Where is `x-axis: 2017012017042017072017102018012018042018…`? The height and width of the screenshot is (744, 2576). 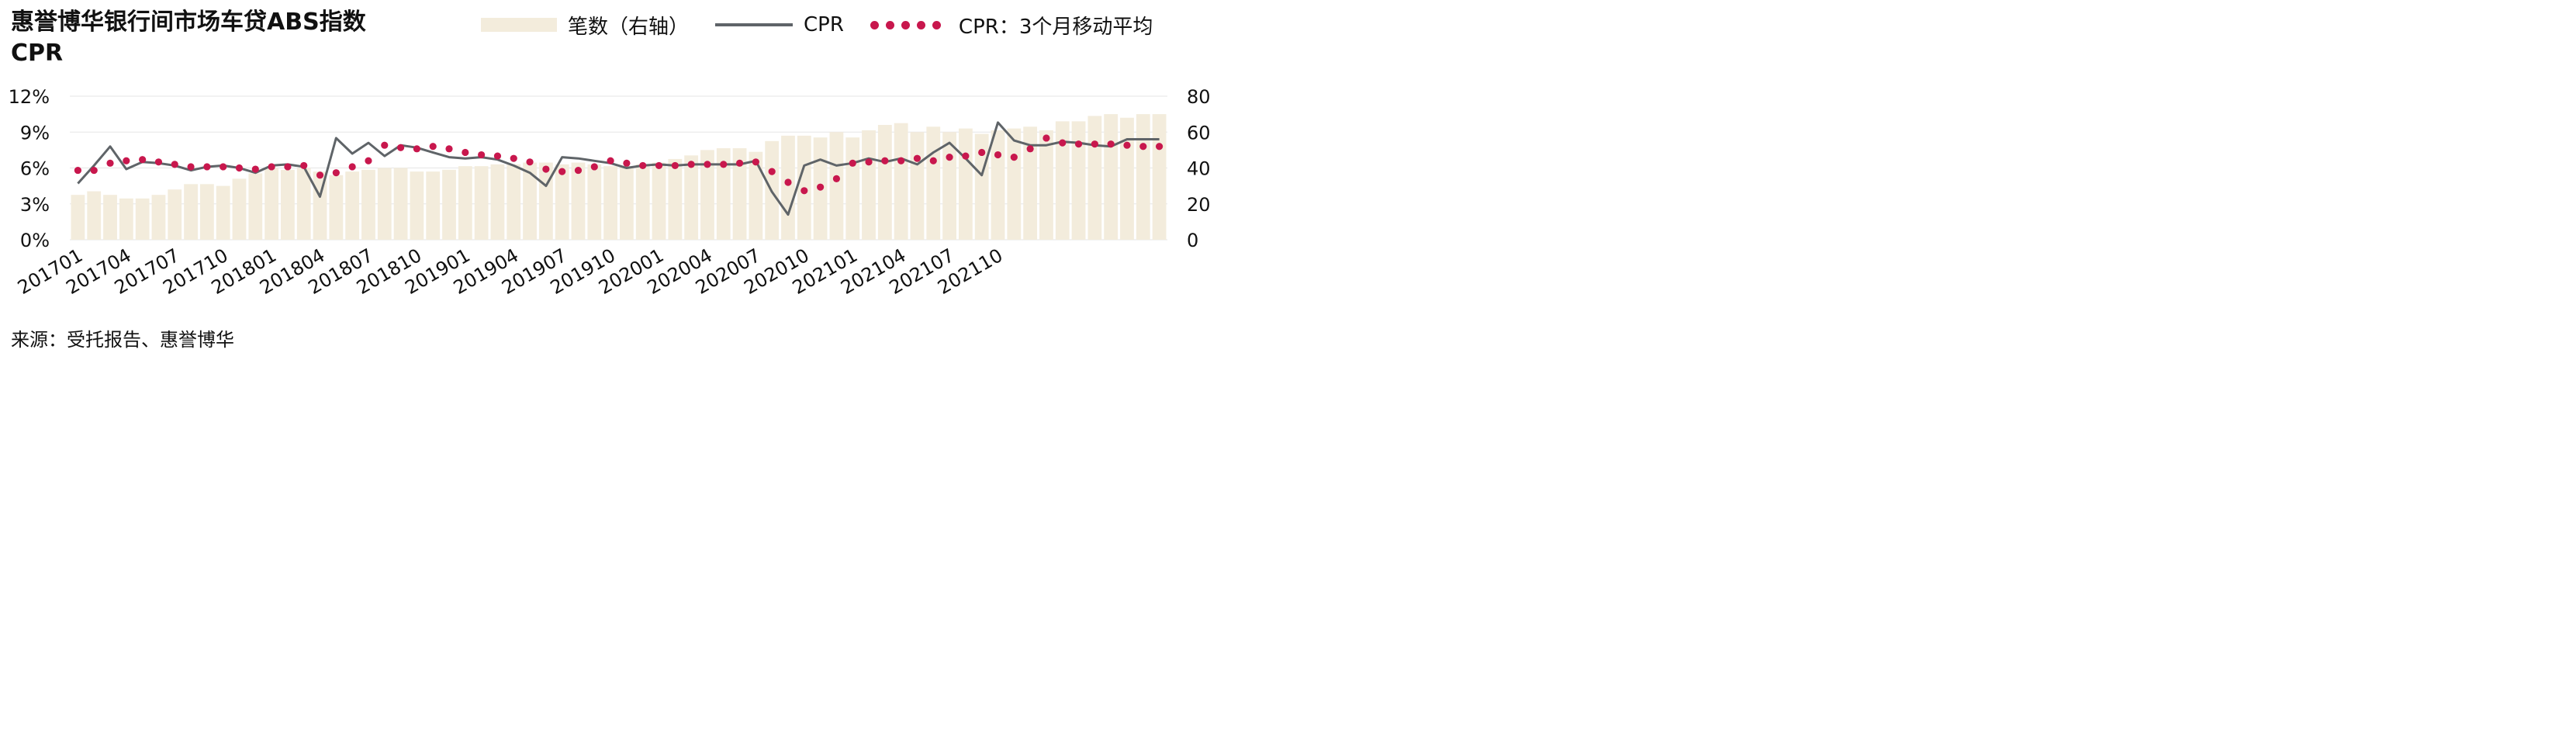 x-axis: 2017012017042017072017102018012018042018… is located at coordinates (510, 272).